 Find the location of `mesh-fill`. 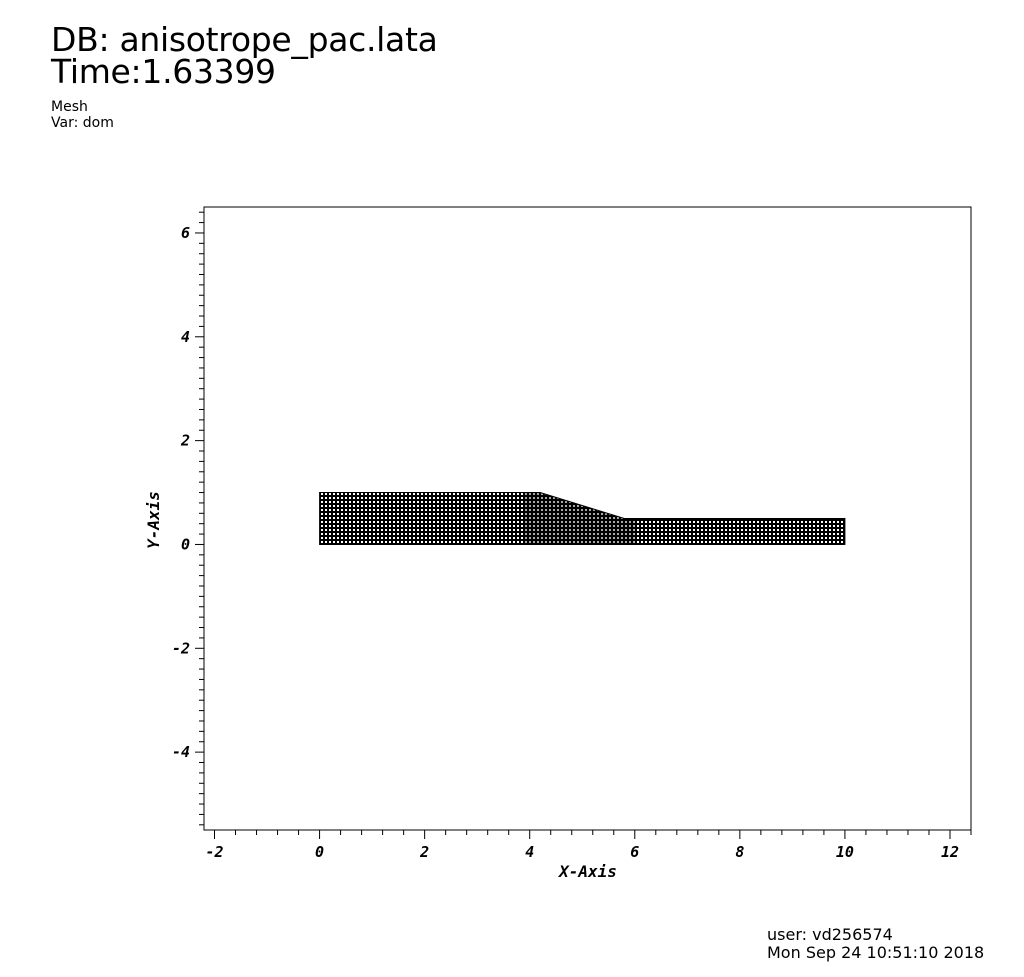

mesh-fill is located at coordinates (582, 518).